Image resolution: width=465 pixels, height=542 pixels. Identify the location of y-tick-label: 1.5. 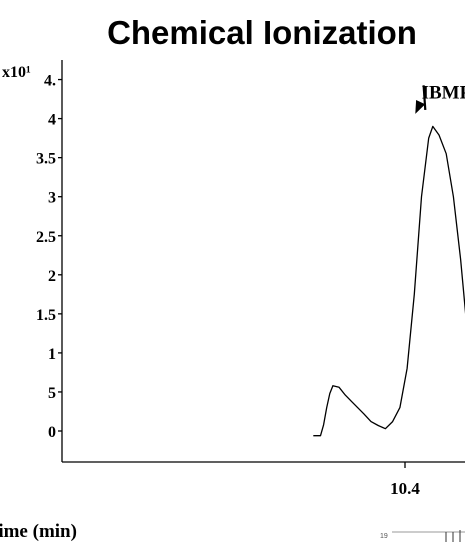
(46, 315).